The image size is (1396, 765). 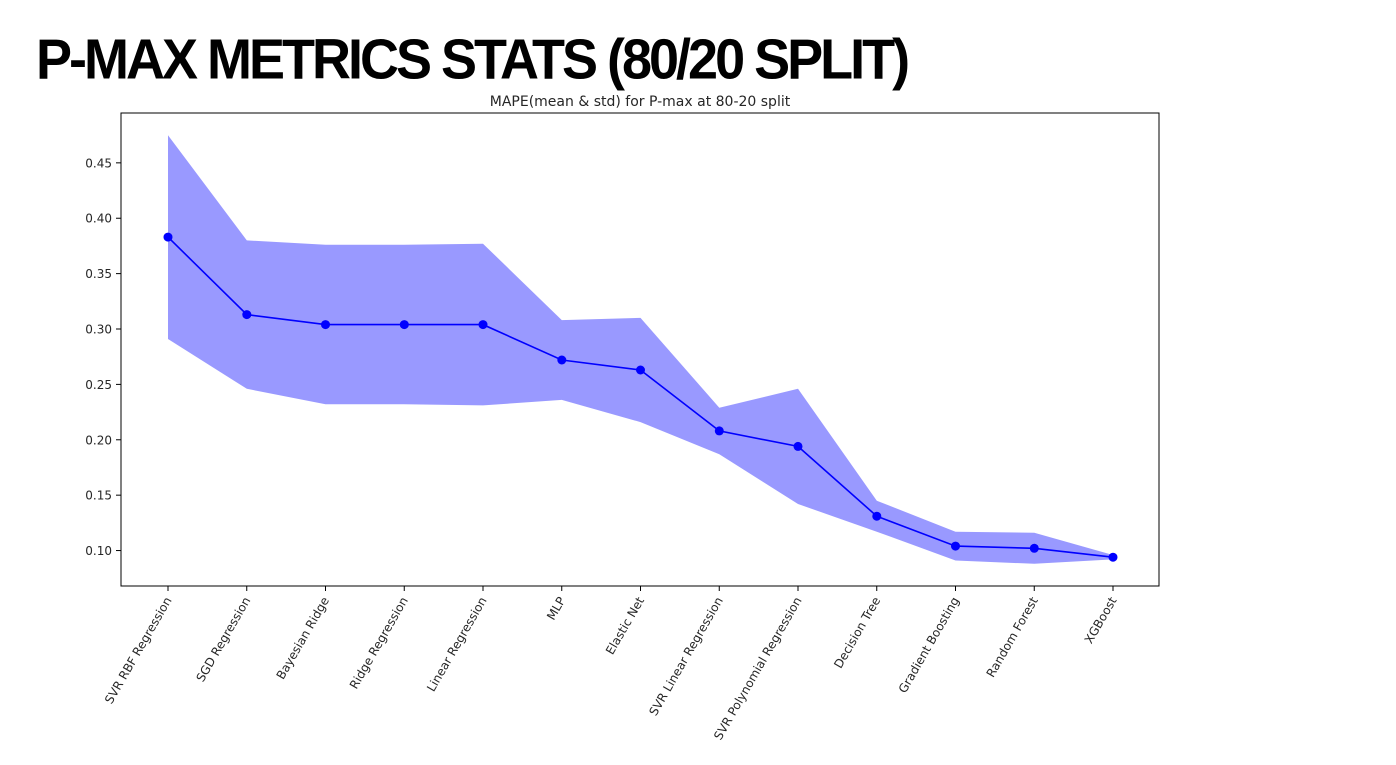 What do you see at coordinates (685, 657) in the screenshot?
I see `x-tick-label: SVR Linear Regression` at bounding box center [685, 657].